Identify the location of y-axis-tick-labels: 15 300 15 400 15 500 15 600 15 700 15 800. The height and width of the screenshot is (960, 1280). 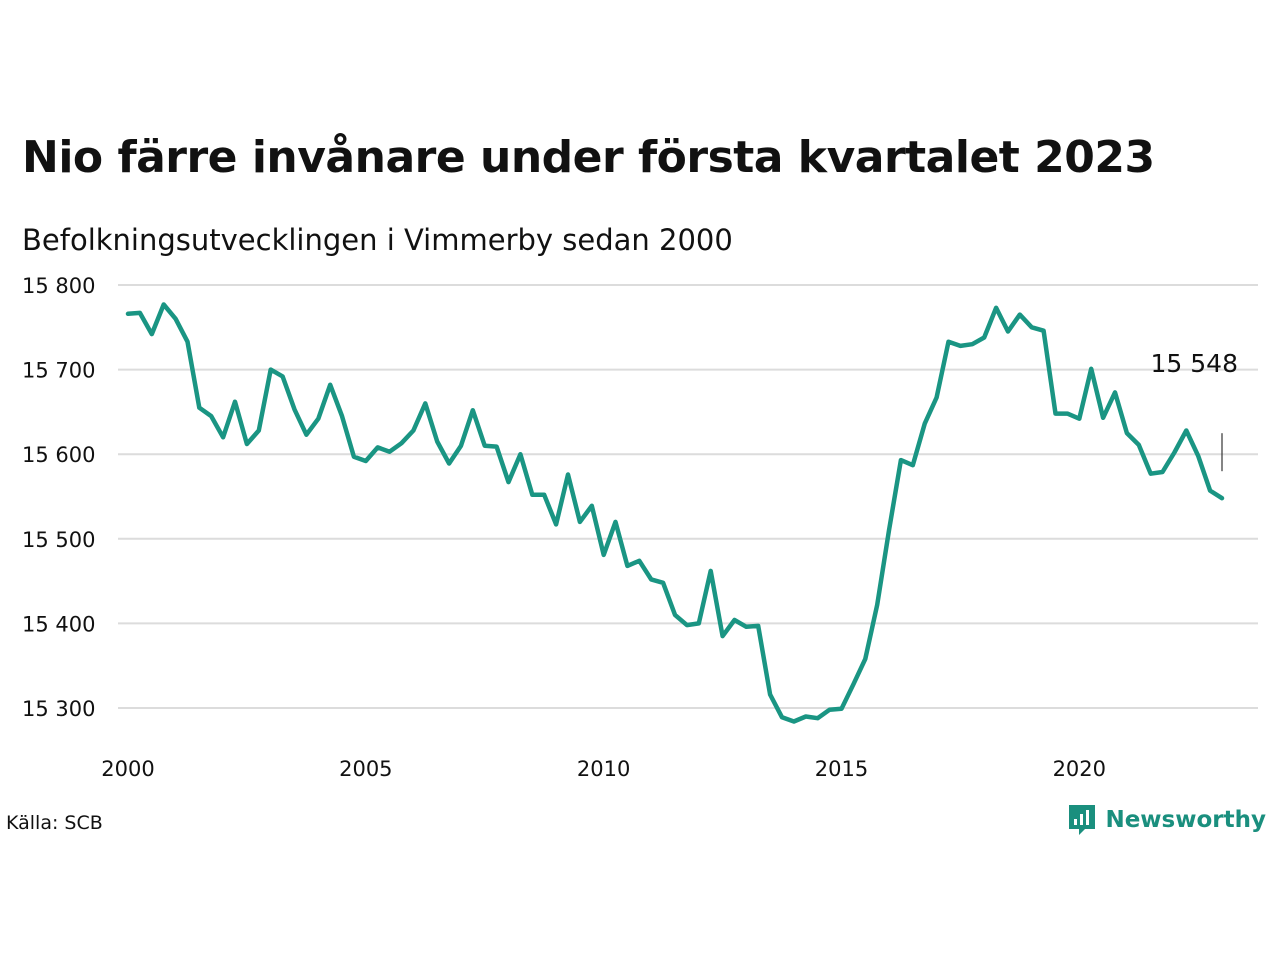
(58, 497).